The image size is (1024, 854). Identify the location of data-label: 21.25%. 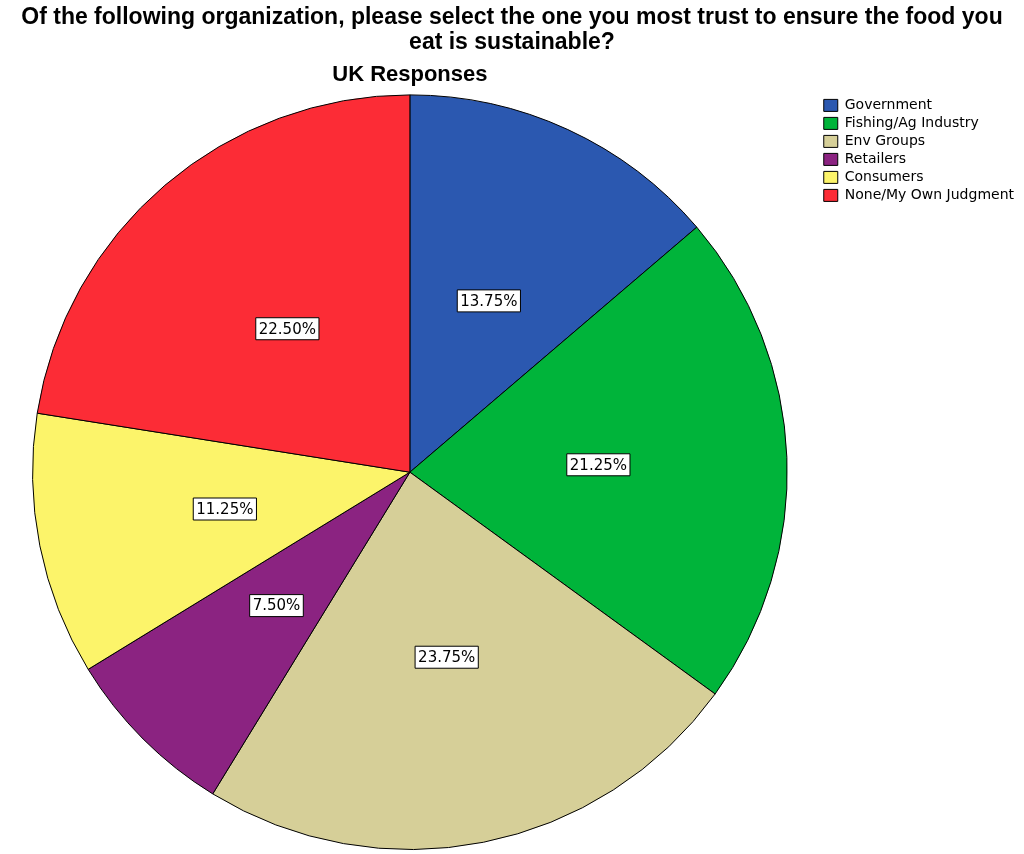
(598, 464).